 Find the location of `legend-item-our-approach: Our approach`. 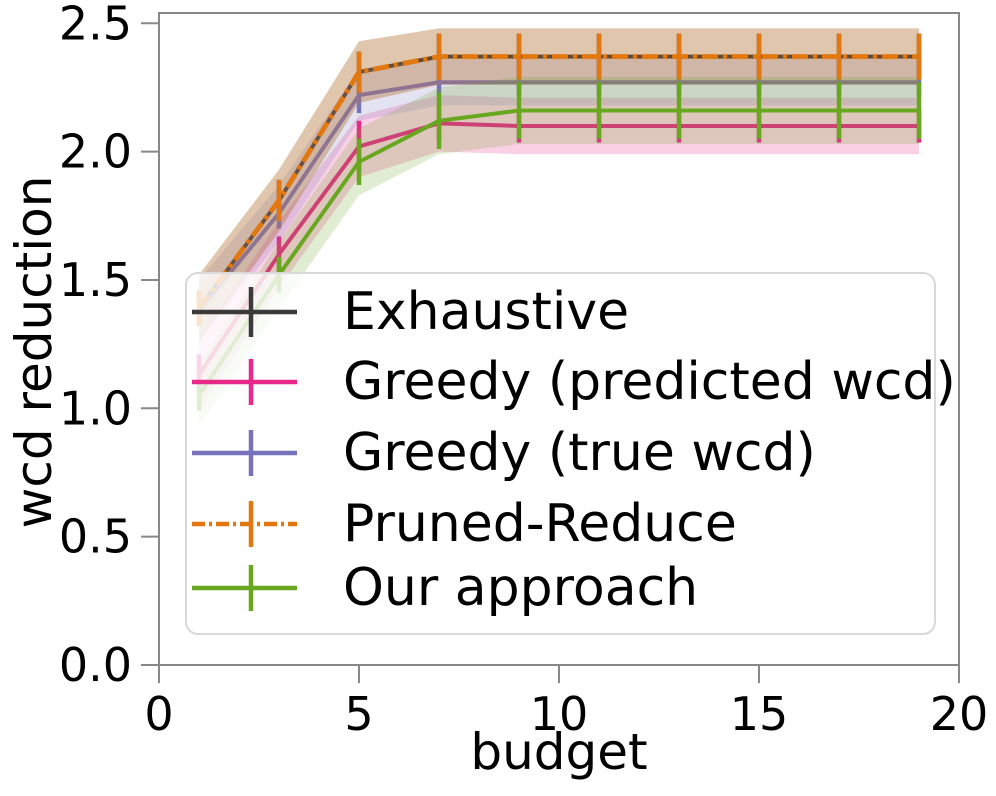

legend-item-our-approach: Our approach is located at coordinates (445, 588).